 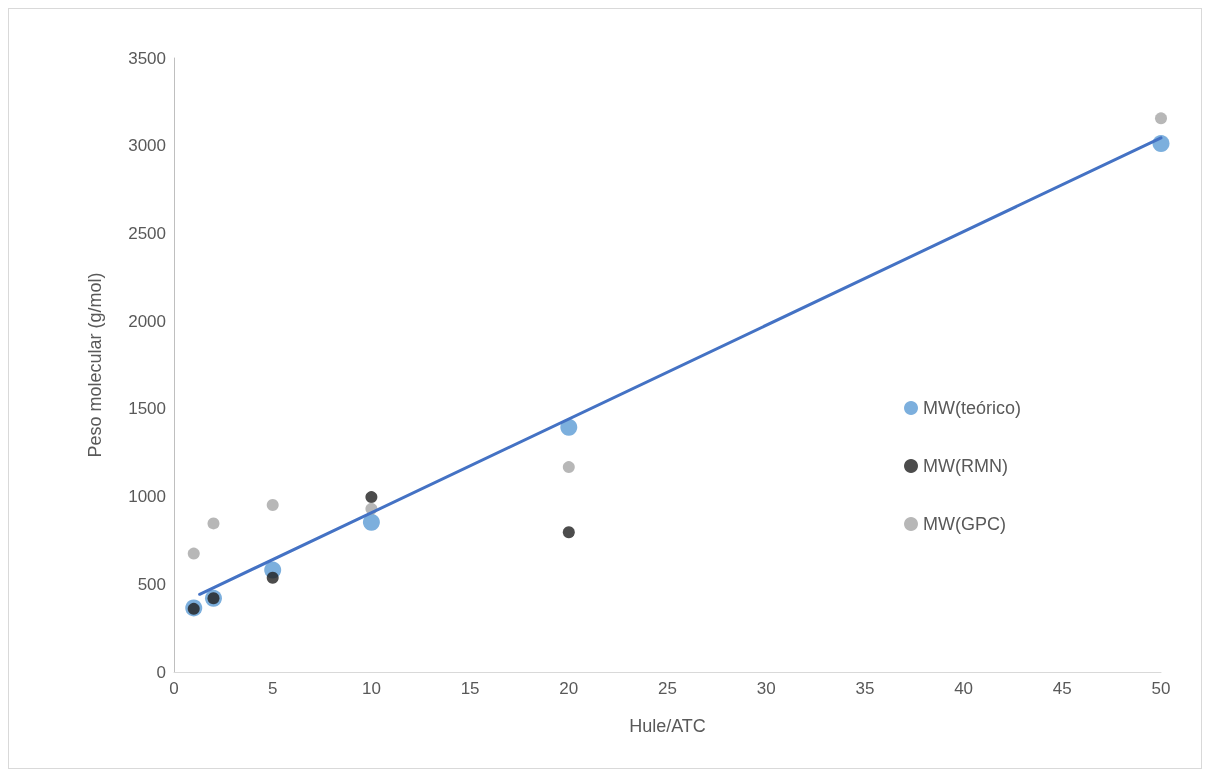 What do you see at coordinates (964, 524) in the screenshot?
I see `legend-label: MW(GPC)` at bounding box center [964, 524].